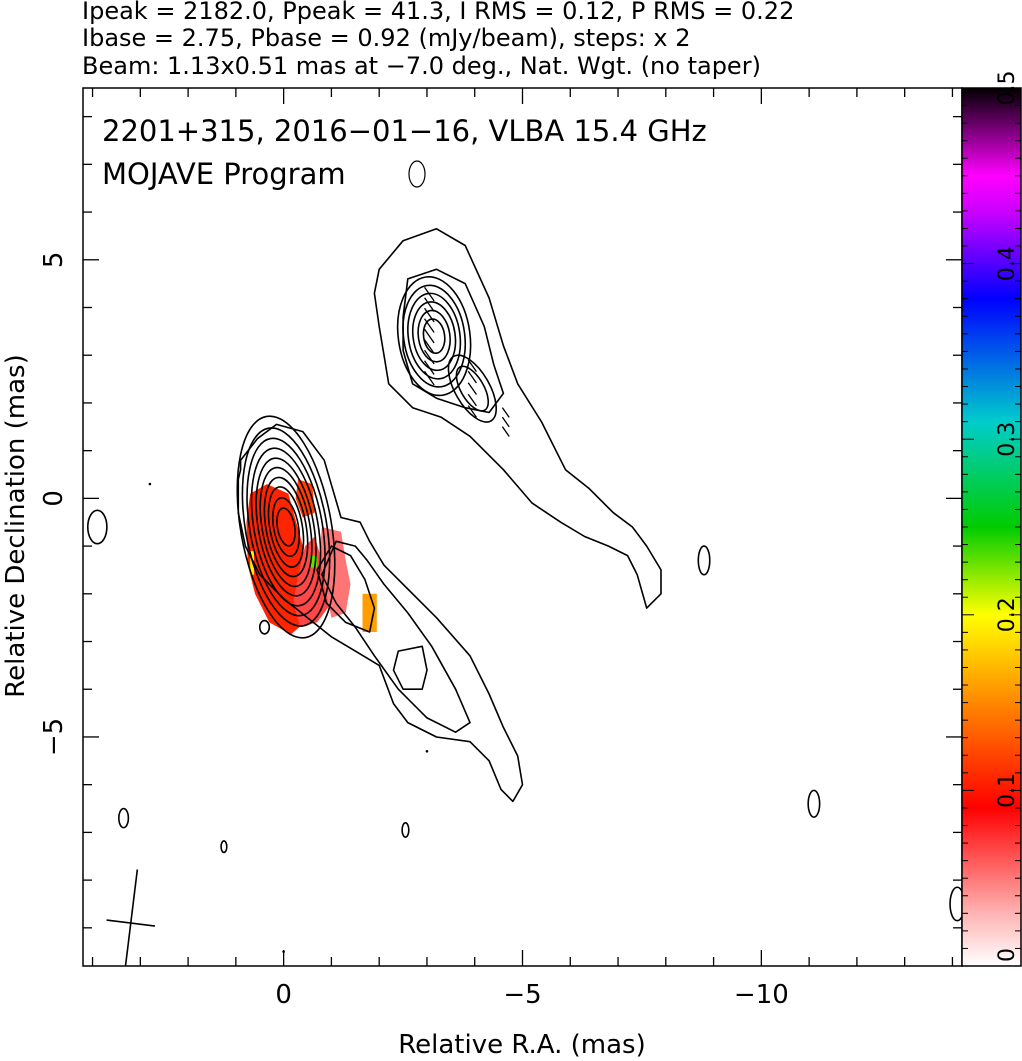 This screenshot has height=1061, width=1022. What do you see at coordinates (991, 519) in the screenshot?
I see `colorbar-ticks: 0 0.1 0.2 0.3 0.4 0.5` at bounding box center [991, 519].